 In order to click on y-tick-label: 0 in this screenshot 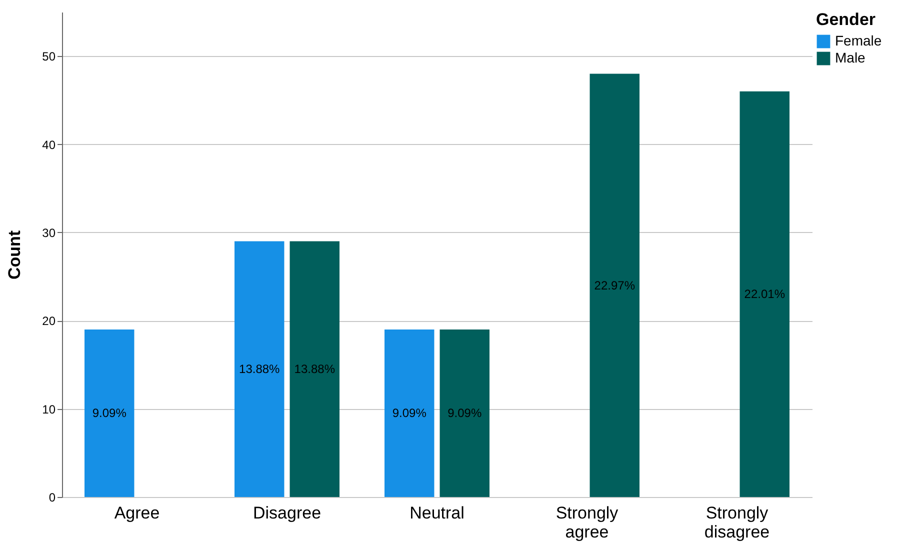, I will do `click(52, 497)`.